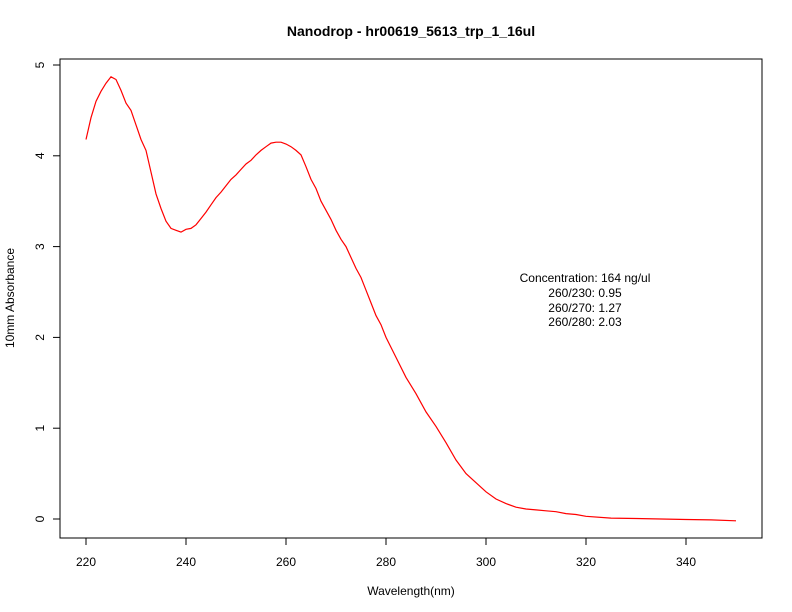 This screenshot has height=612, width=792. Describe the element at coordinates (40, 337) in the screenshot. I see `y-tick-label: 2` at that location.